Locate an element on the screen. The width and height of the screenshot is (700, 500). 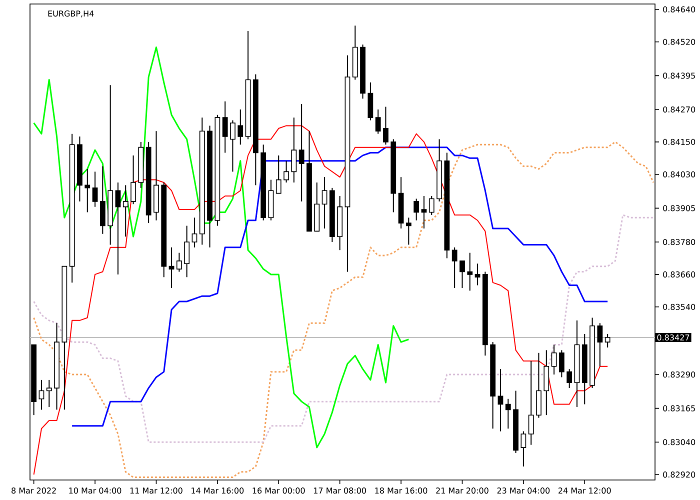
x-tick-label: 16 Mar 00:00 is located at coordinates (278, 491).